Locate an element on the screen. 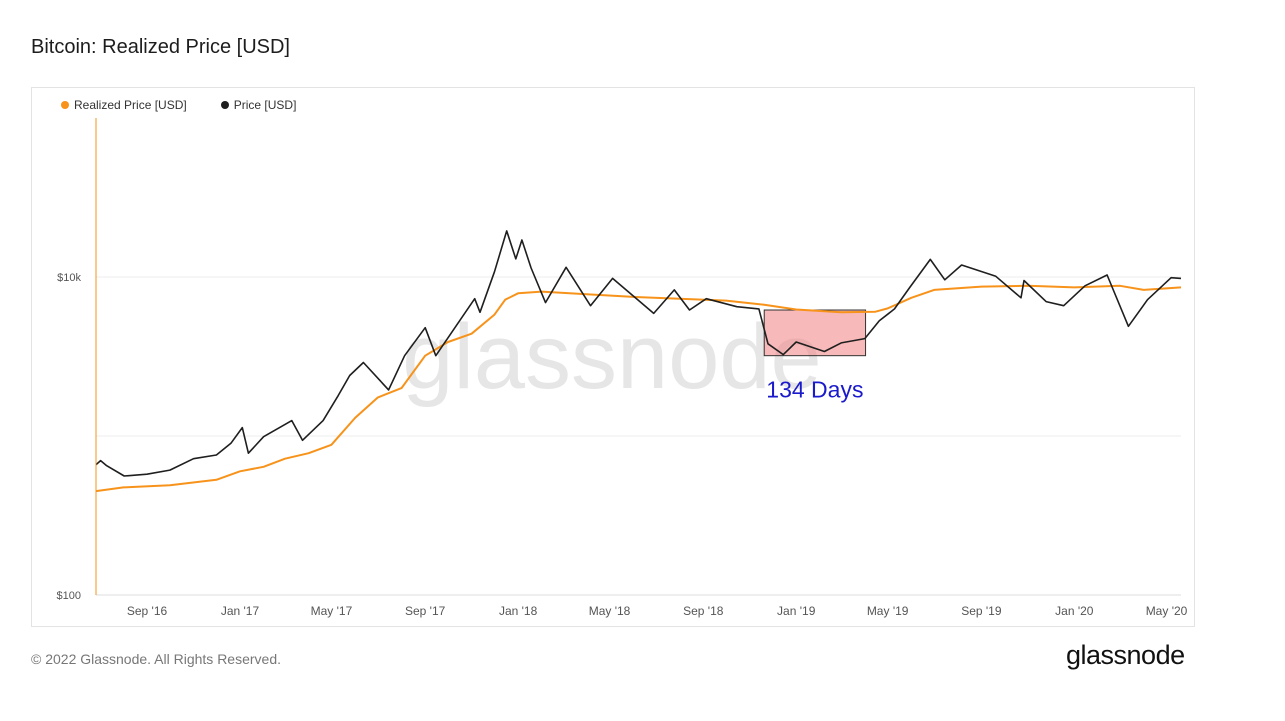  legend-label-price: Price [USD] is located at coordinates (265, 105).